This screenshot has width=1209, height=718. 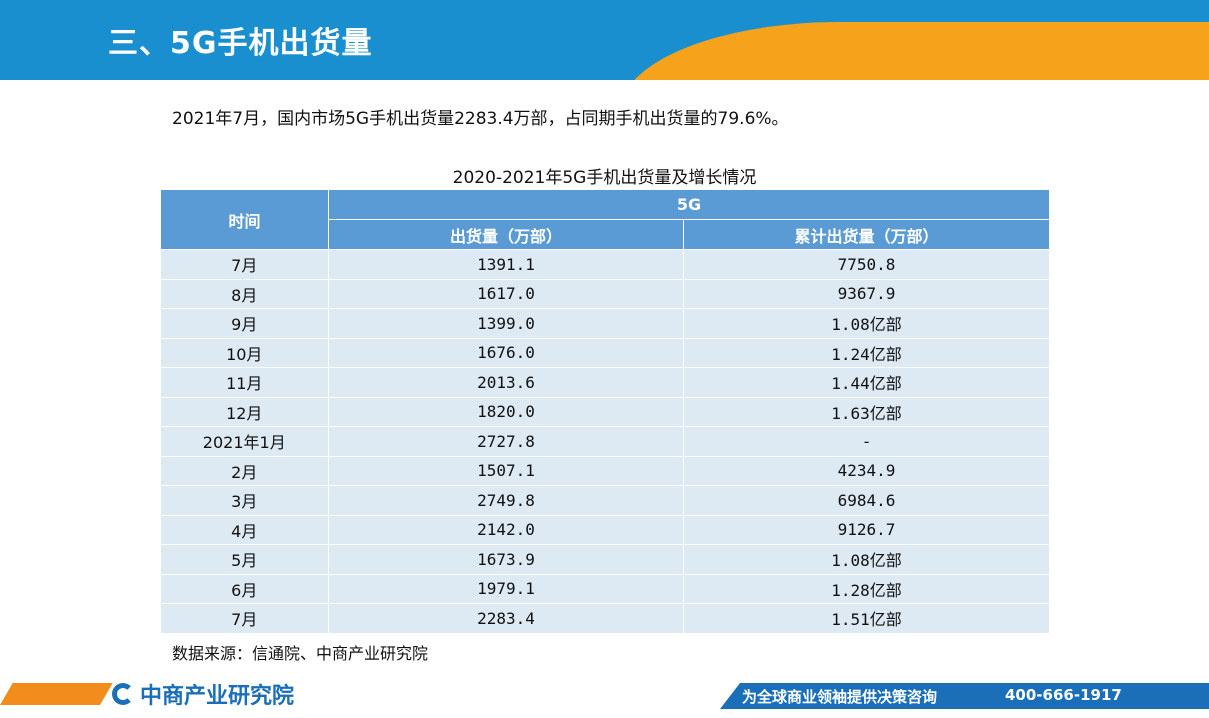 I want to click on page-title: 三、5G手机出货量, so click(x=240, y=43).